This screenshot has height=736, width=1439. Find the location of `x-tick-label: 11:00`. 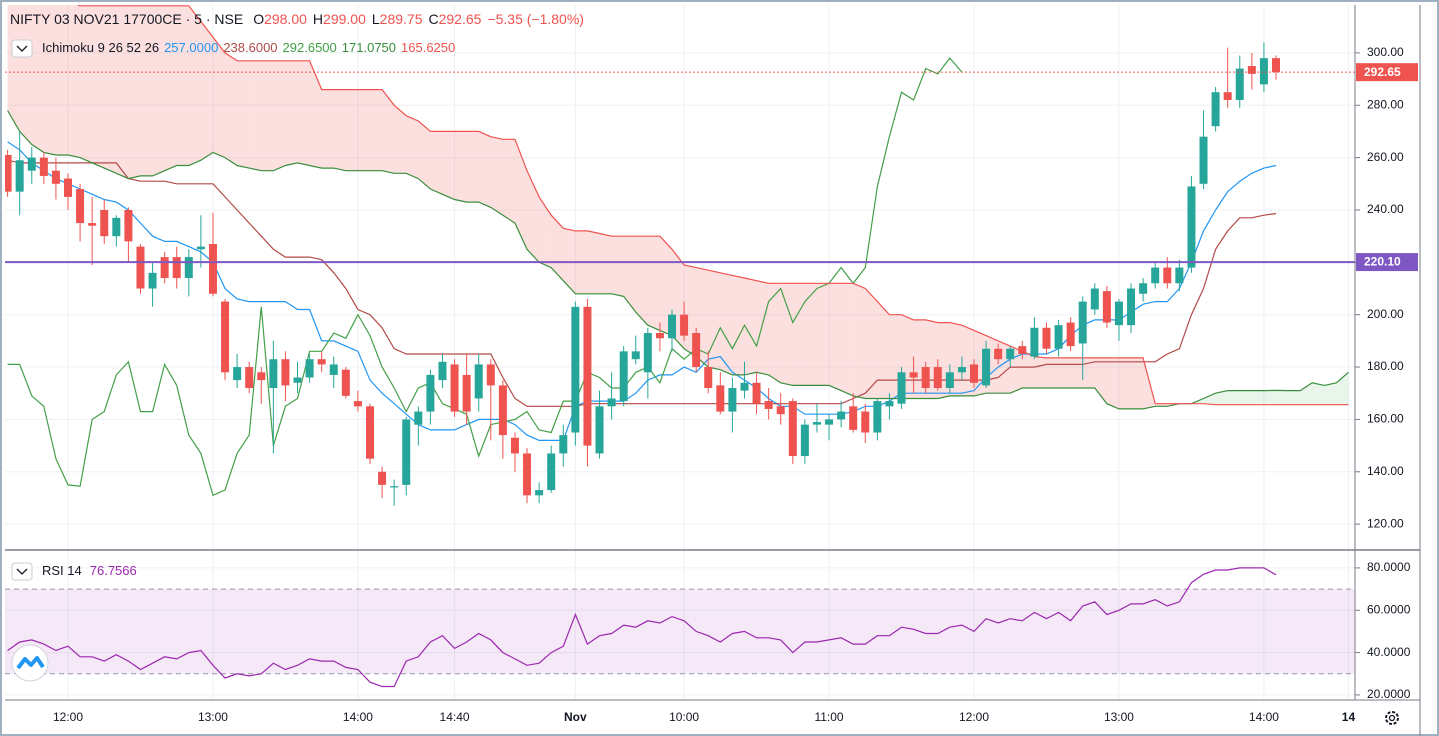

x-tick-label: 11:00 is located at coordinates (828, 717).